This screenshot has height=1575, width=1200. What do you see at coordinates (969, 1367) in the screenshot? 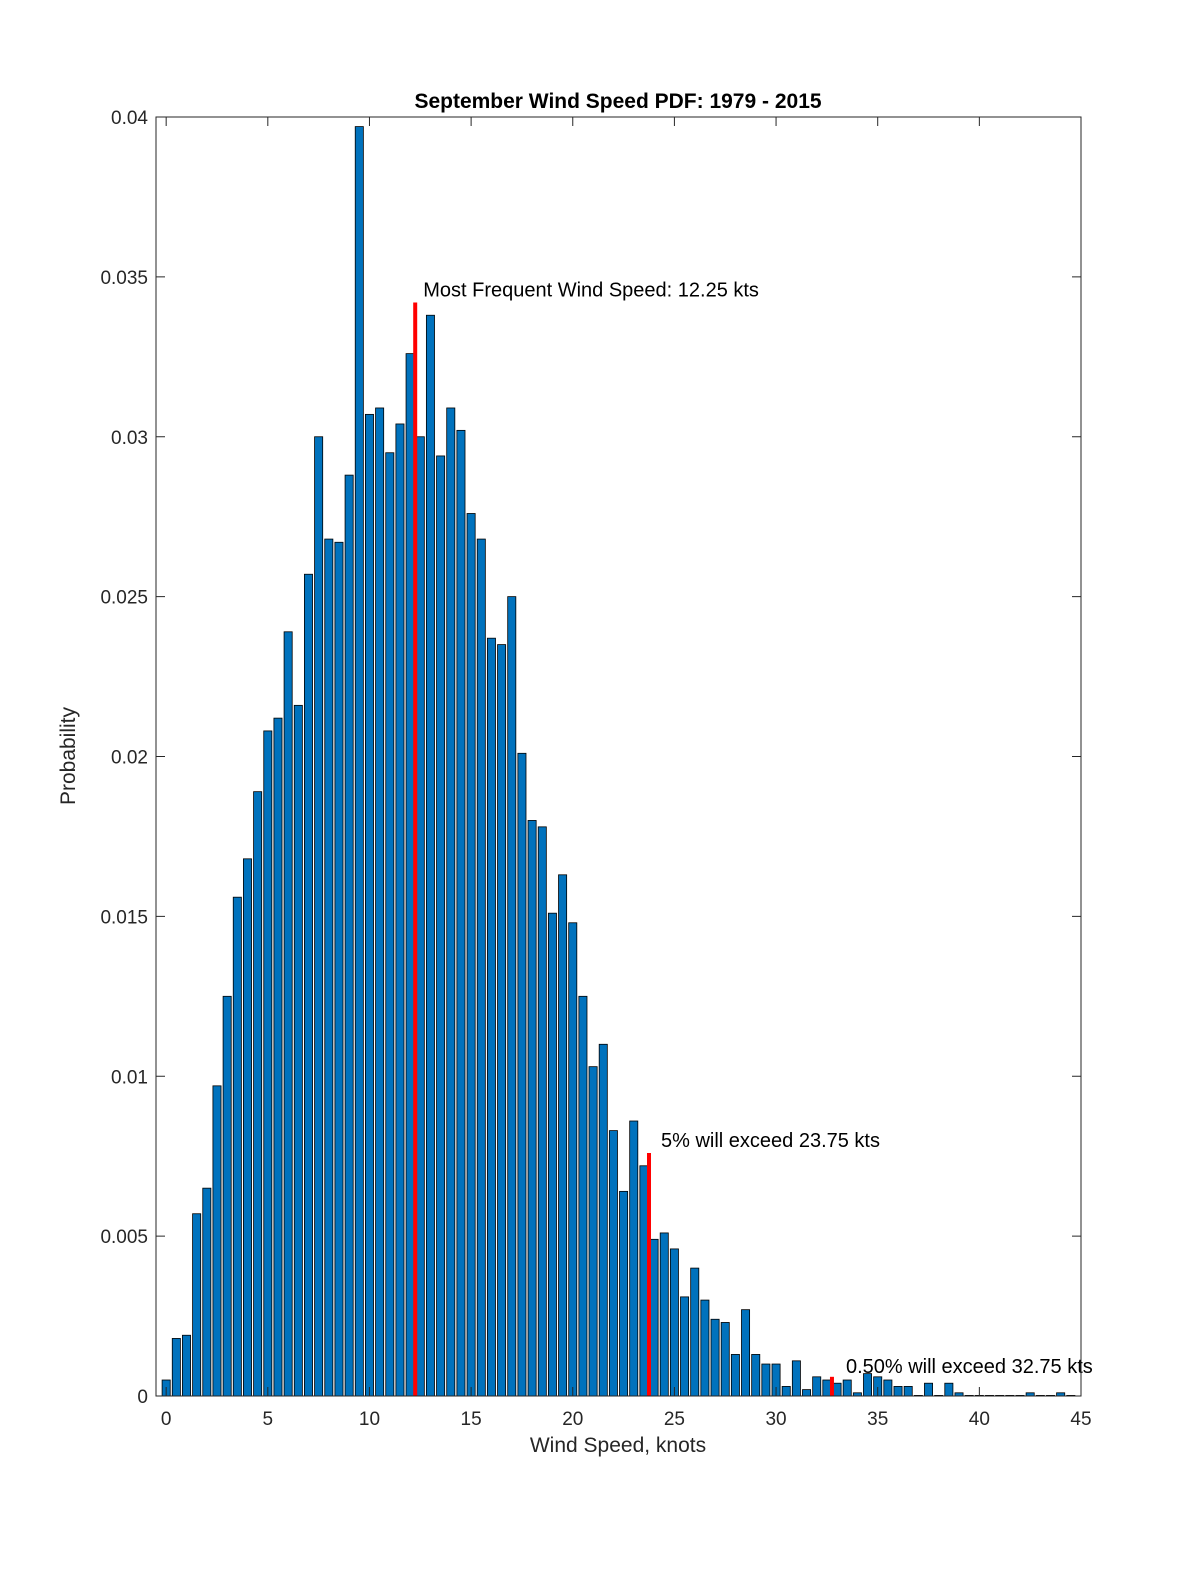
I see `threshold-annotation: 0.50% will exceed 32.75 kts` at bounding box center [969, 1367].